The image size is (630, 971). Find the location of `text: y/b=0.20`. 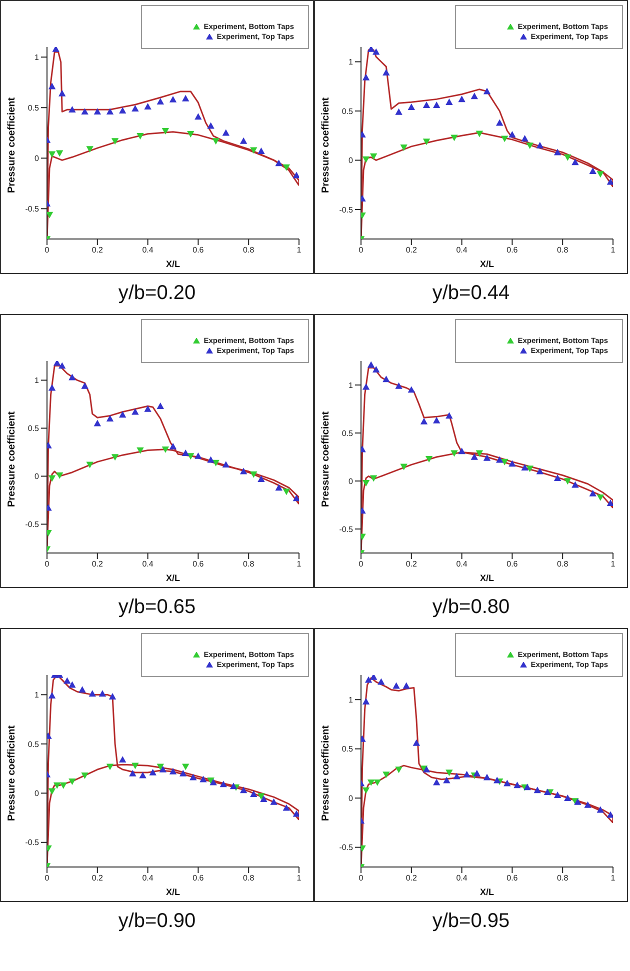

text: y/b=0.20 is located at coordinates (157, 293).